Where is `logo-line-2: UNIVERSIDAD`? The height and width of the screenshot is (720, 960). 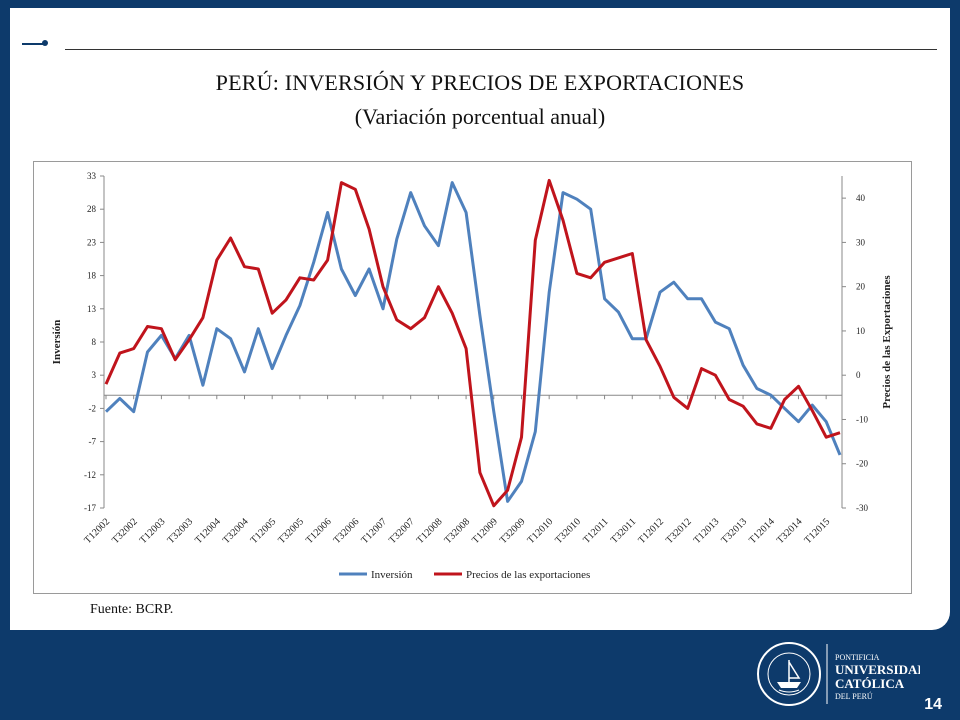 logo-line-2: UNIVERSIDAD is located at coordinates (877, 669).